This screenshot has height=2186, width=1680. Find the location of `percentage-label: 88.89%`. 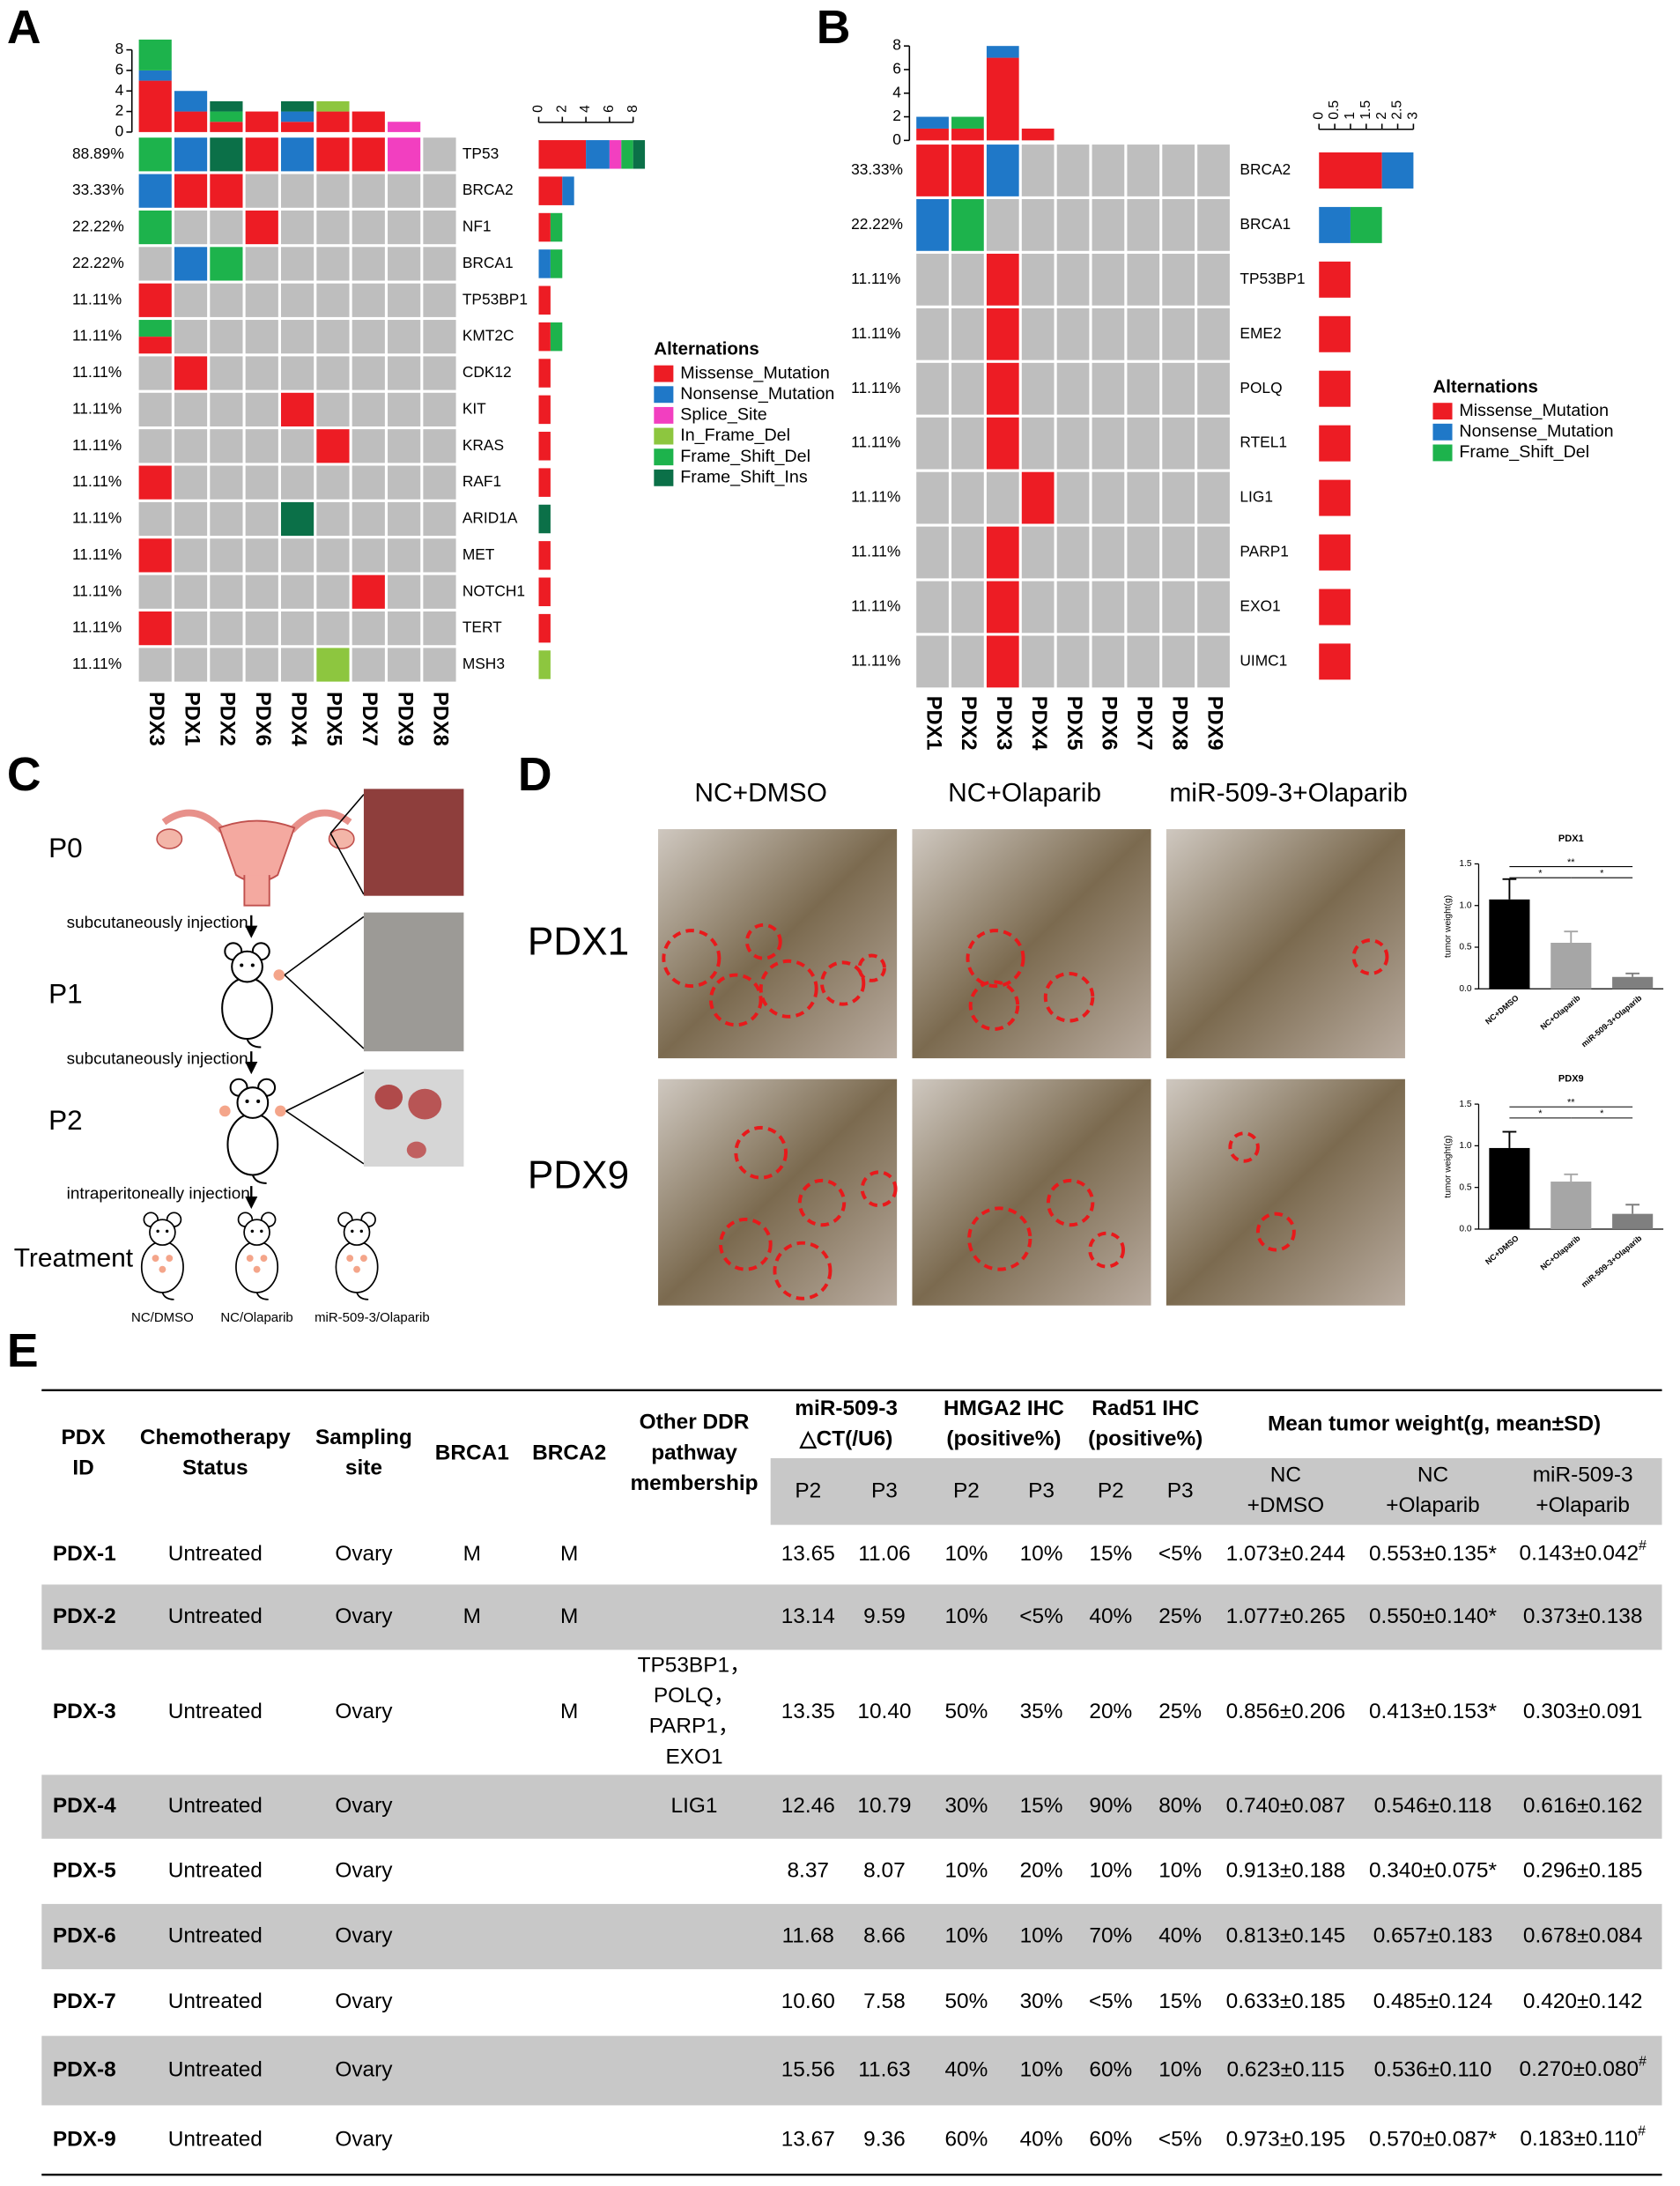

percentage-label: 88.89% is located at coordinates (98, 153).